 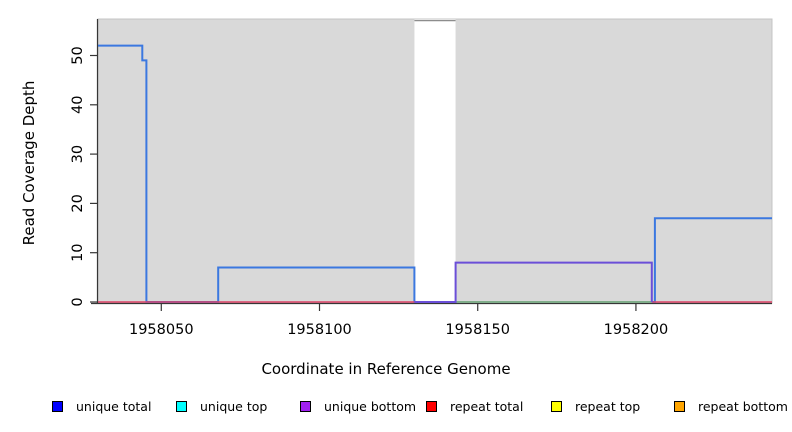 I want to click on legend-label: repeat top, so click(x=608, y=406).